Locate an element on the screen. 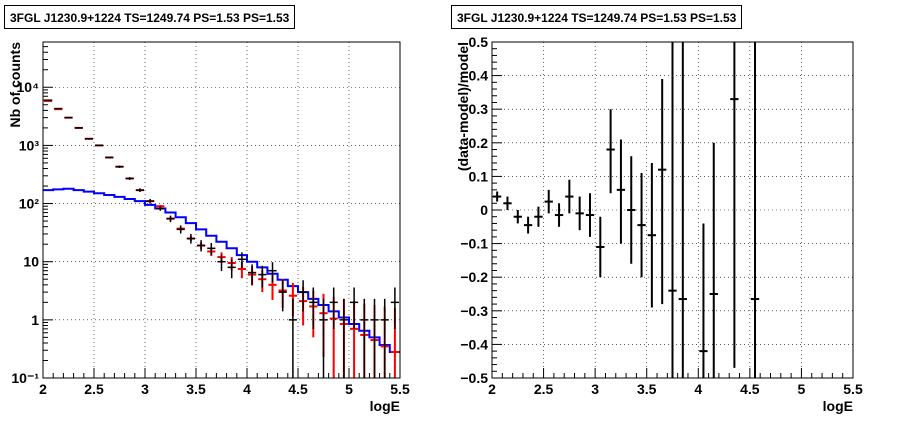 The image size is (898, 421). y-tick-label: −0.4 is located at coordinates (474, 344).